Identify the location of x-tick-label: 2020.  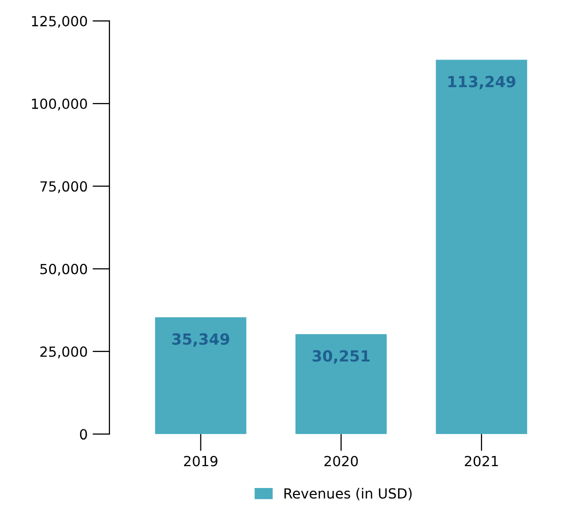
(341, 461).